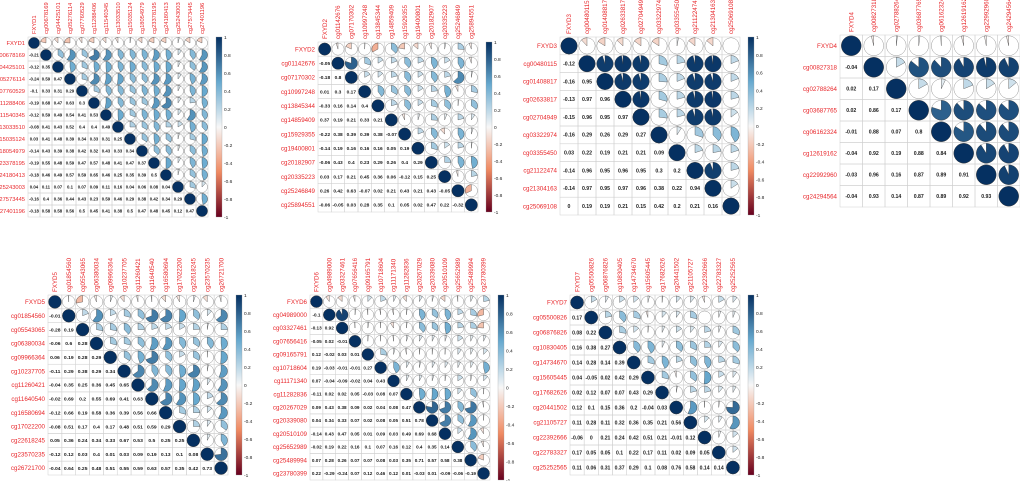 The image size is (1020, 481). I want to click on coef-p1-11-8: 0.35, so click(130, 175).